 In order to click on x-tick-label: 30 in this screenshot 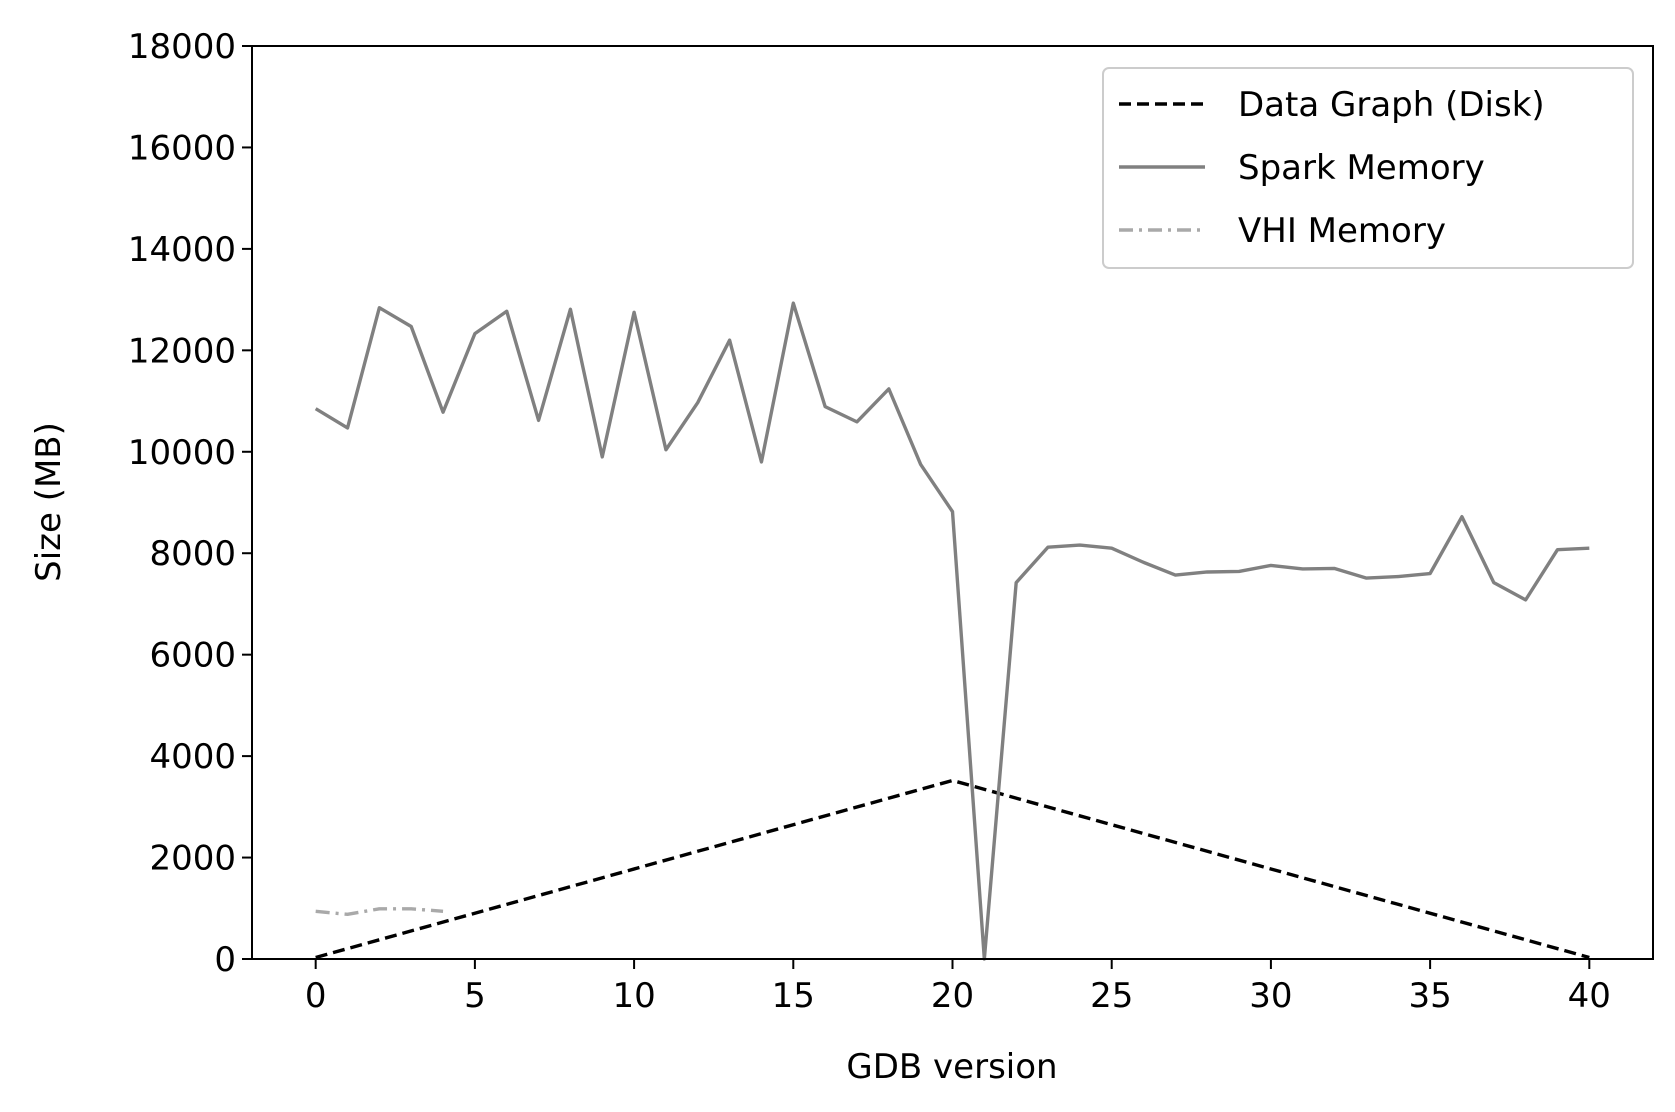, I will do `click(1270, 996)`.